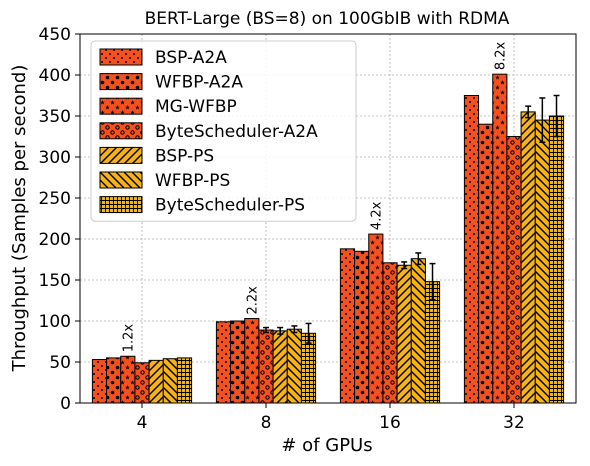 Image resolution: width=590 pixels, height=466 pixels. Describe the element at coordinates (191, 58) in the screenshot. I see `legend-label: BSP-A2A` at that location.